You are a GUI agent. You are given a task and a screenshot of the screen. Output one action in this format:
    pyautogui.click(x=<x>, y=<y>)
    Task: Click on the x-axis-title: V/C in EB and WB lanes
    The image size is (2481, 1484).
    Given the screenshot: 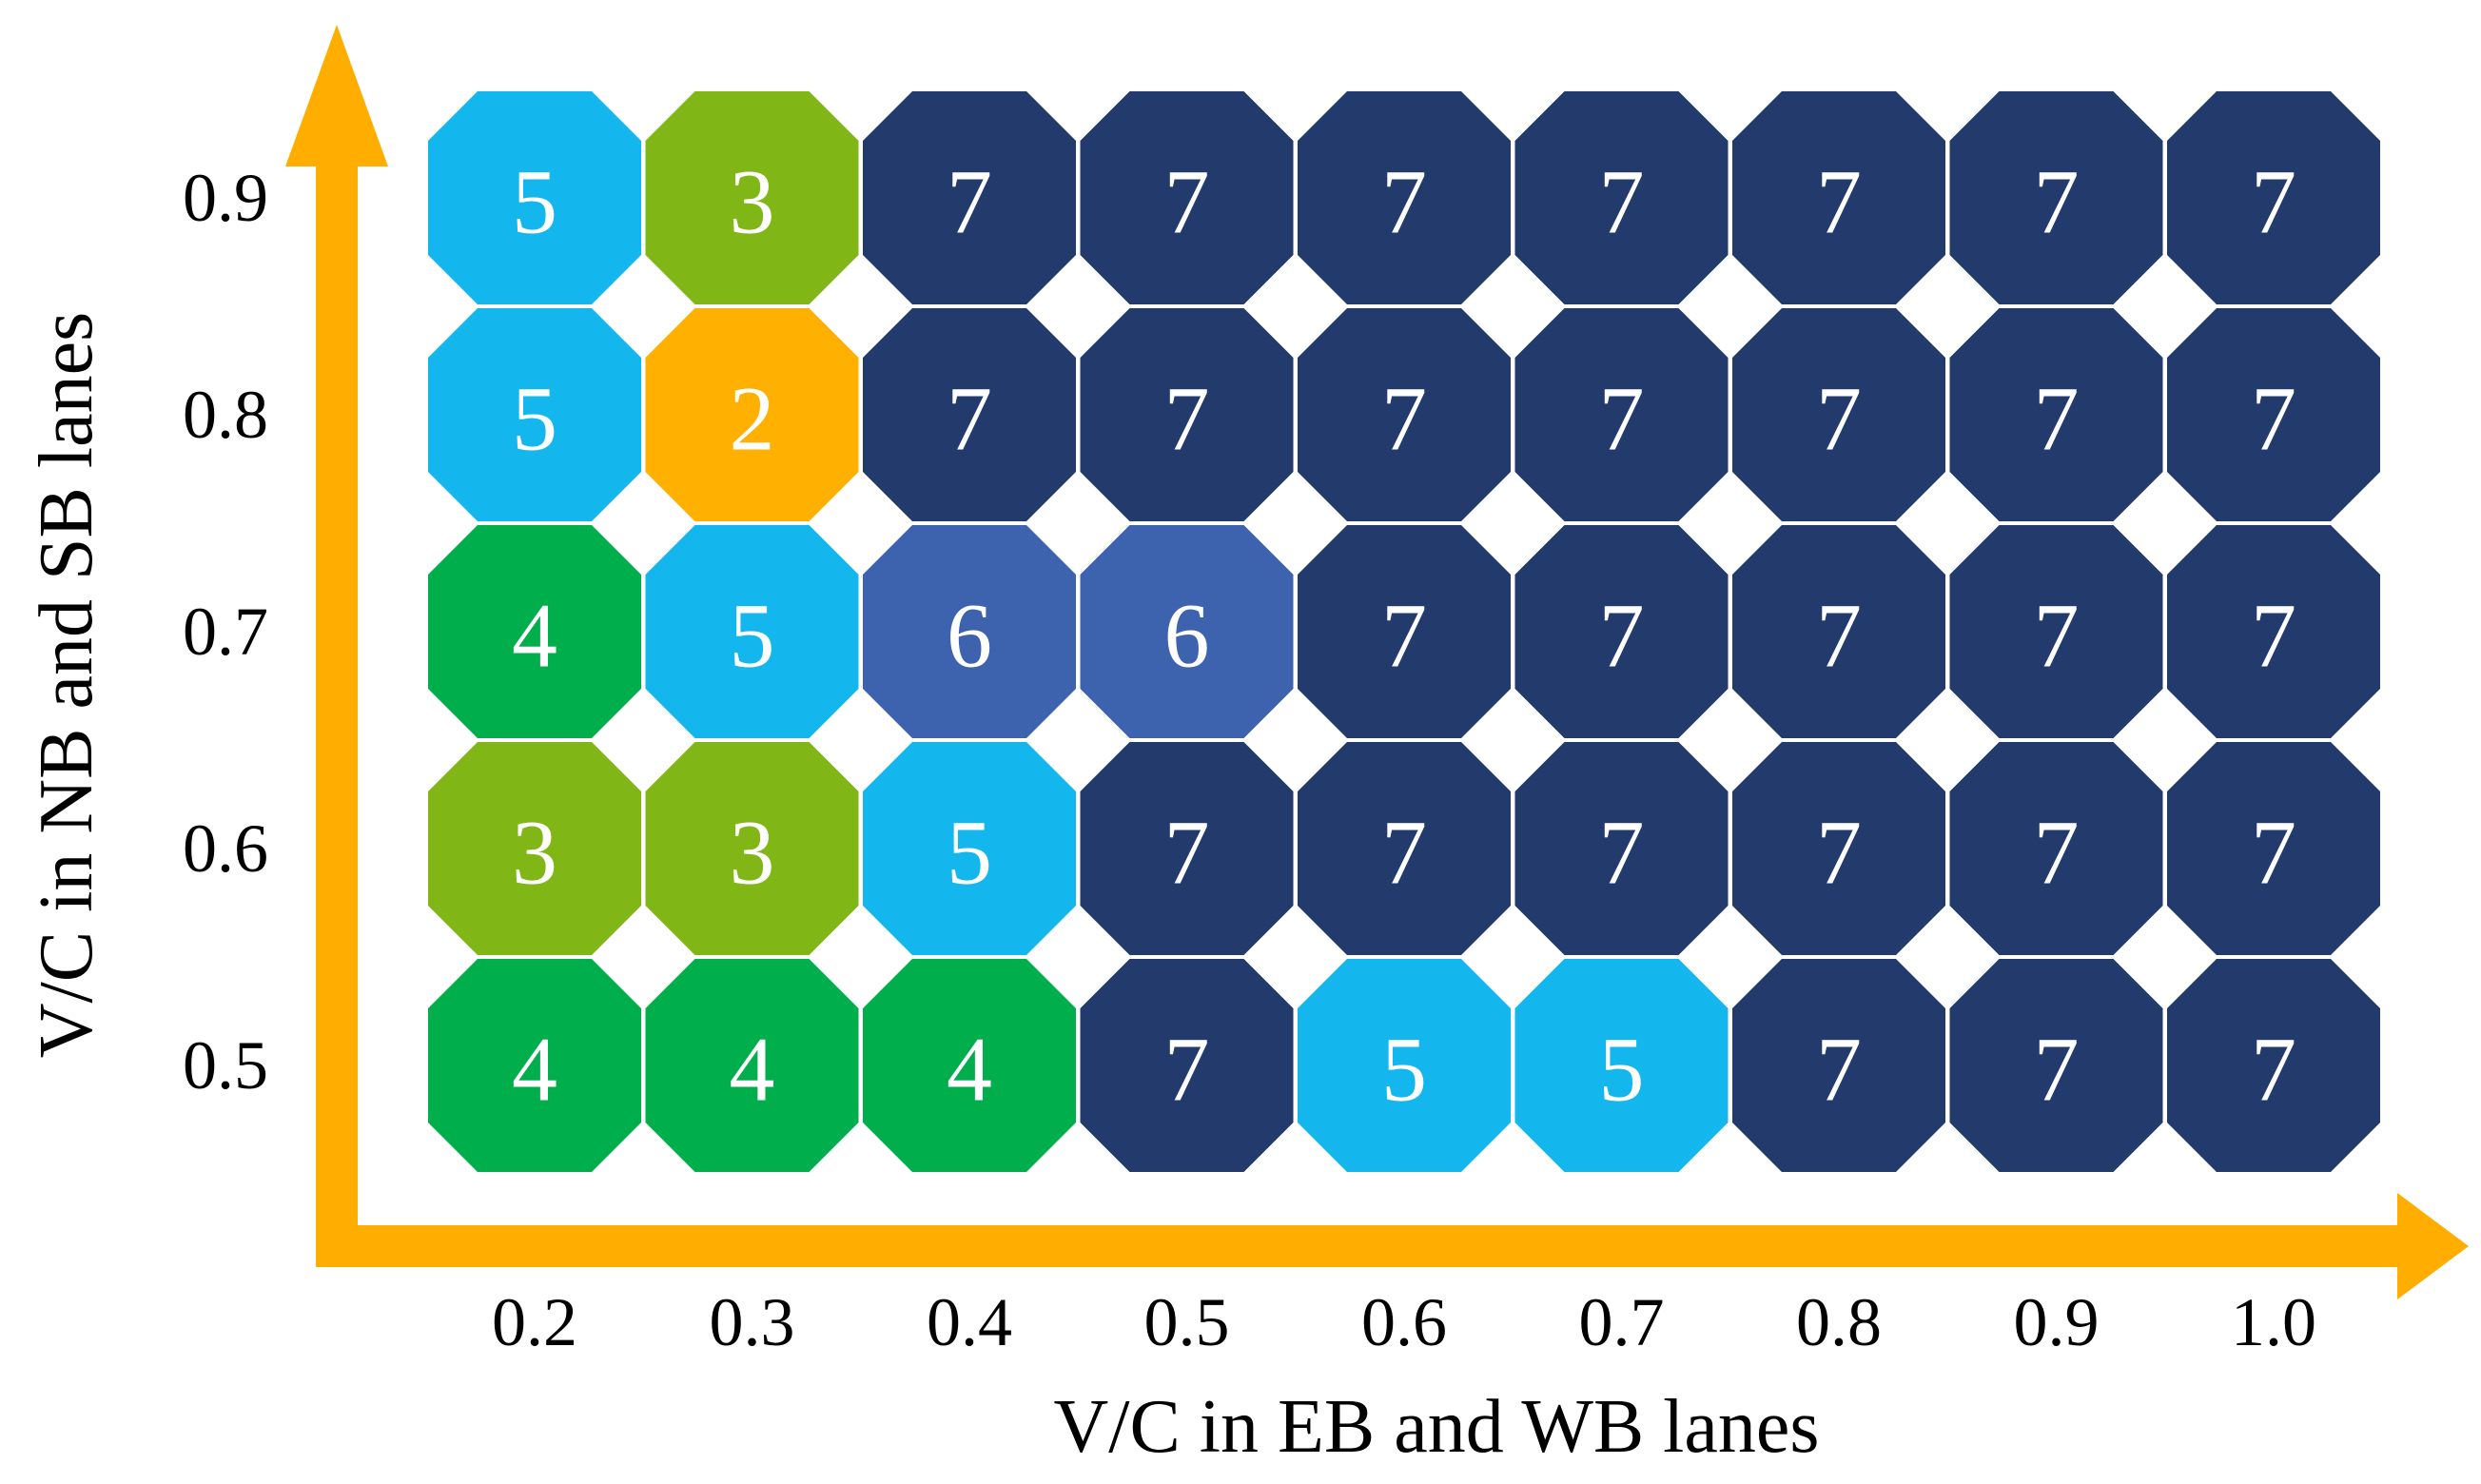 What is the action you would take?
    pyautogui.click(x=1436, y=1427)
    